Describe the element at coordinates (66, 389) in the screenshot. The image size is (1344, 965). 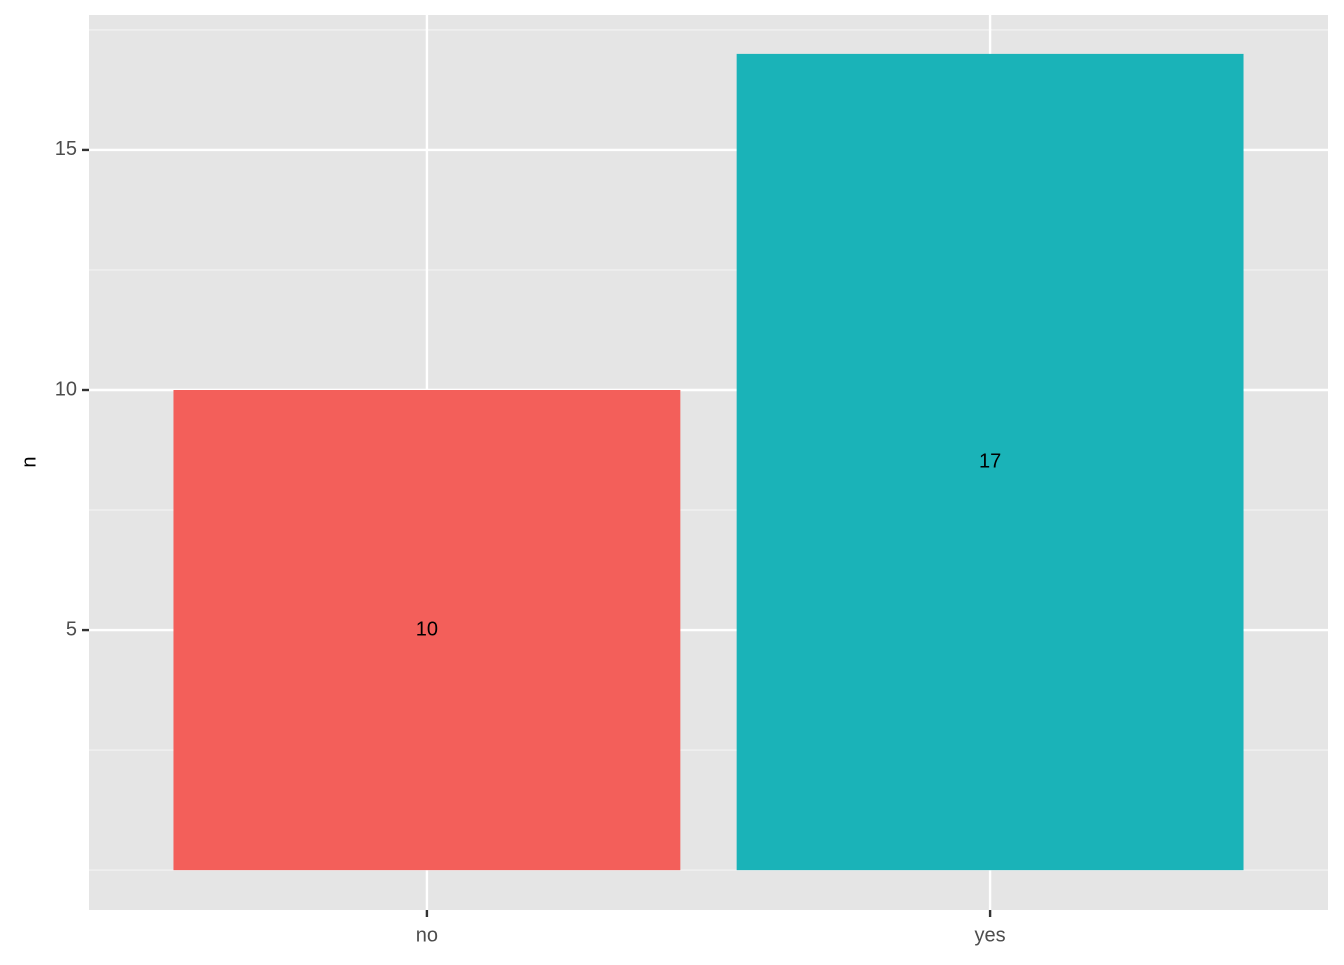
I see `y-tick-label: 10` at that location.